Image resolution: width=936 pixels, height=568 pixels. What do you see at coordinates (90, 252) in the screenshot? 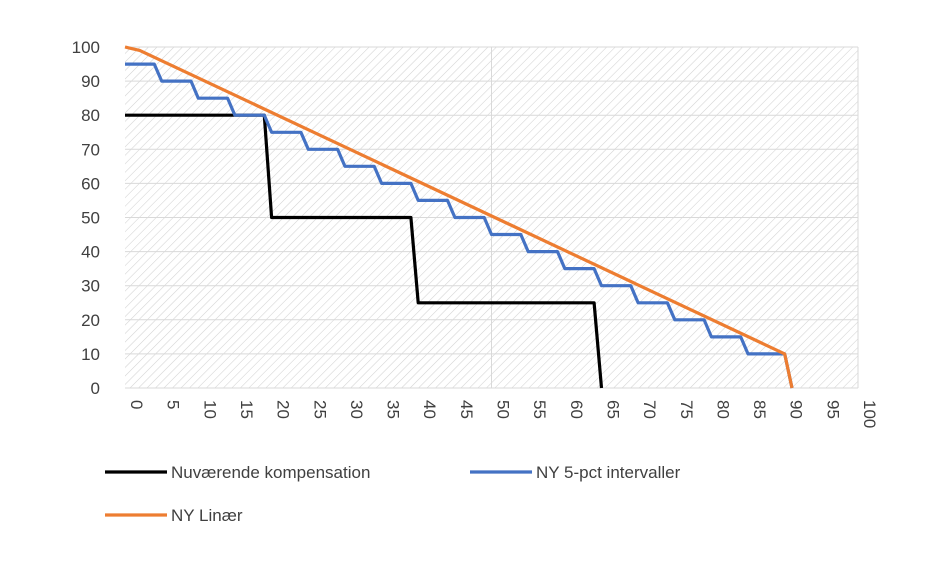
I see `y-tick-label: 40` at bounding box center [90, 252].